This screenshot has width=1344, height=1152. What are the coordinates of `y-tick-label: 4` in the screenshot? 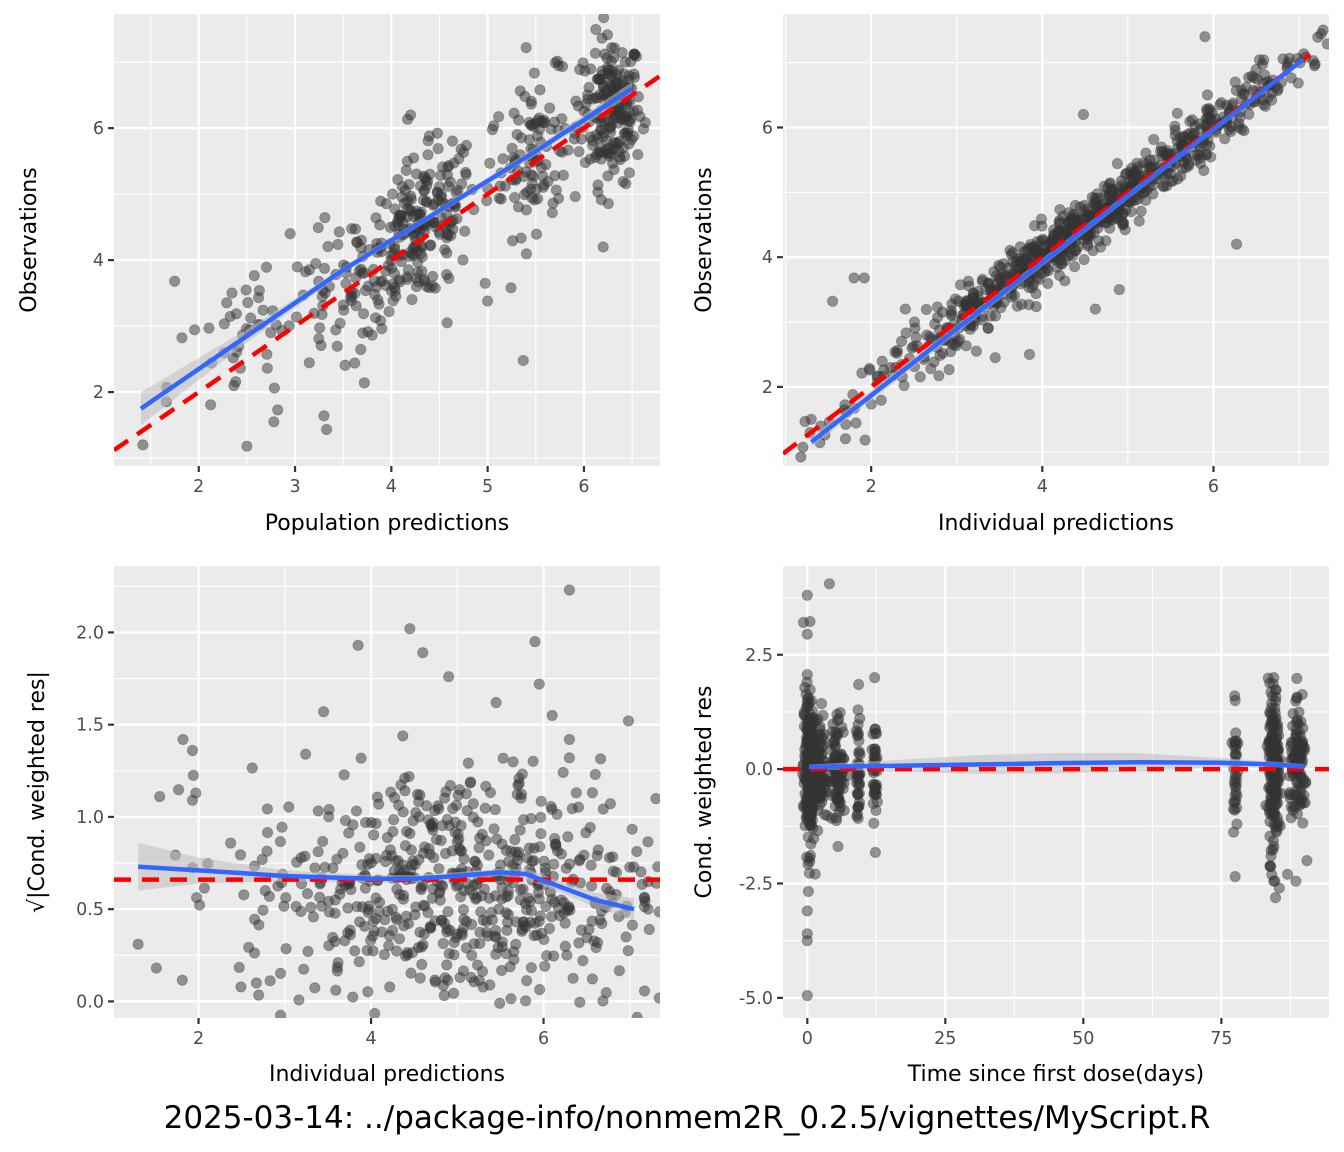 It's located at (767, 258).